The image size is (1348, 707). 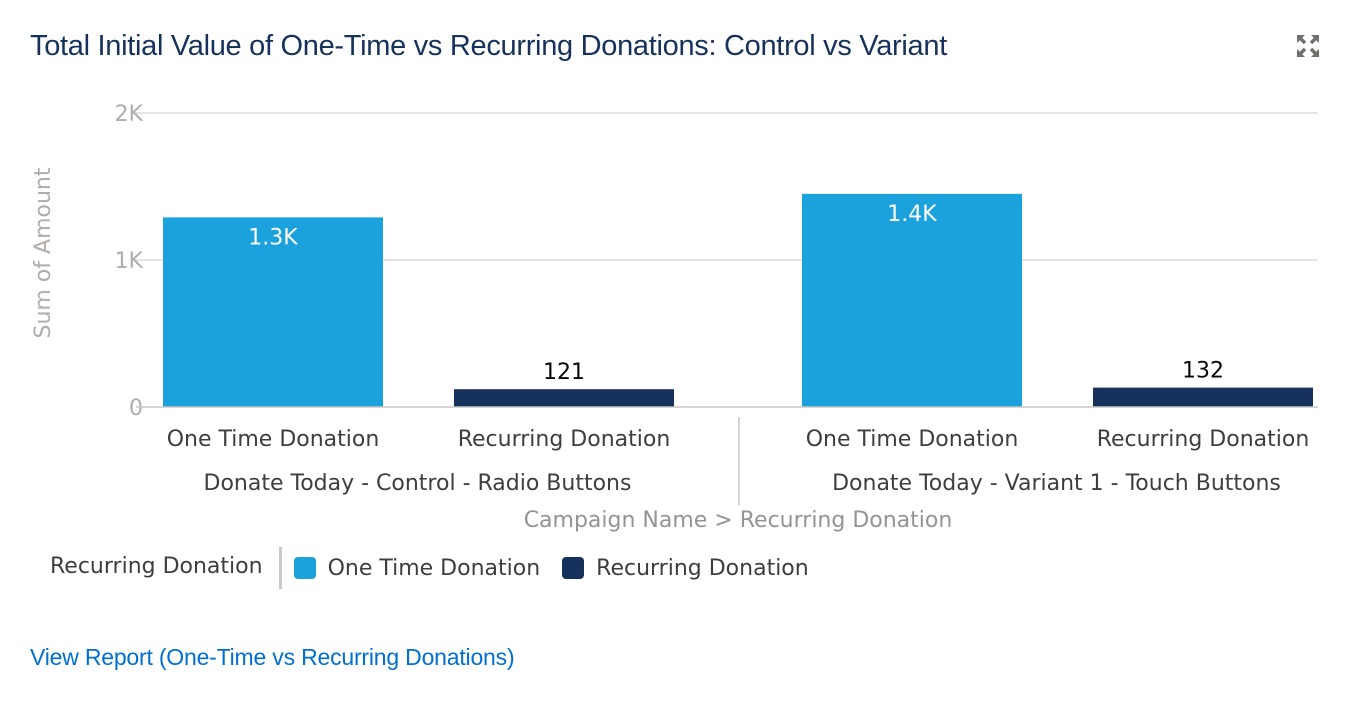 What do you see at coordinates (304, 568) in the screenshot?
I see `legend-swatch-one-time` at bounding box center [304, 568].